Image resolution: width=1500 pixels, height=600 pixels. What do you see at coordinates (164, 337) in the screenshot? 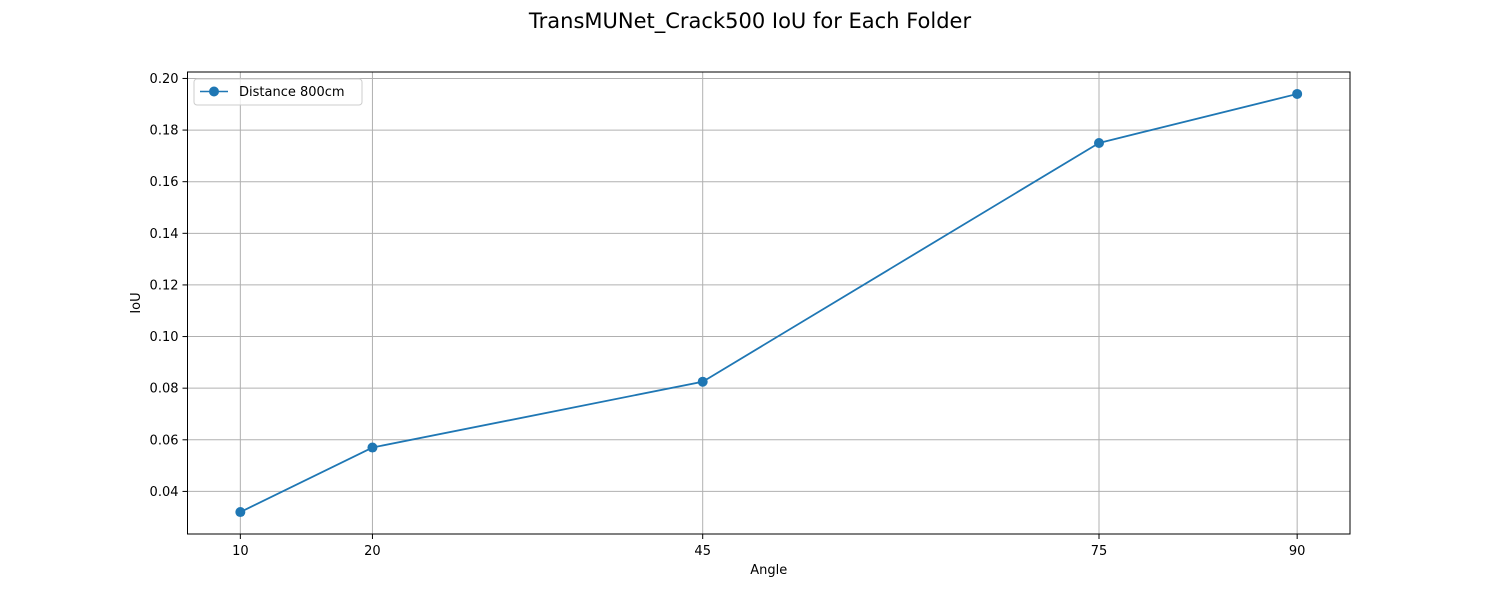
I see `y-tick-label: 0.10` at bounding box center [164, 337].